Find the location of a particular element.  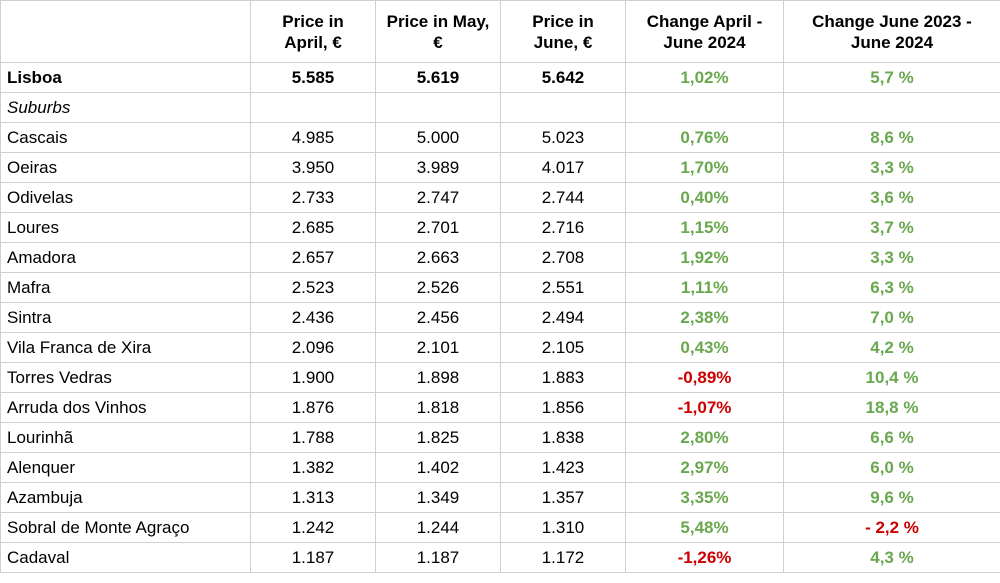

row-label: Cadaval is located at coordinates (125, 557).